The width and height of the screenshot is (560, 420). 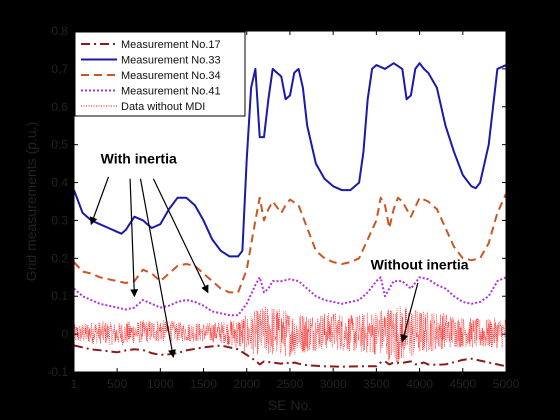 I want to click on x-tick-label: 1, so click(x=74, y=384).